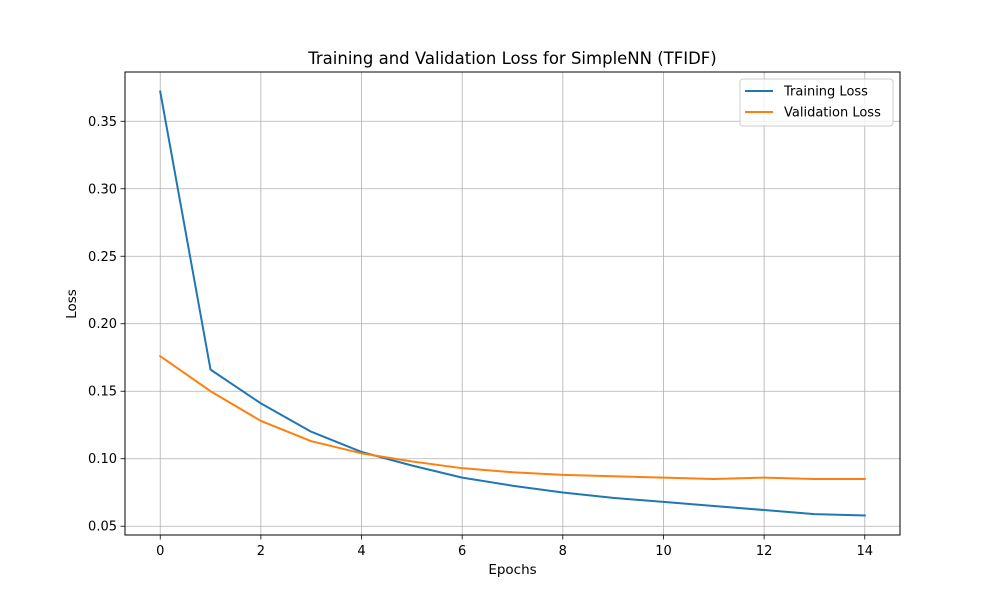 The image size is (1000, 604). Describe the element at coordinates (102, 189) in the screenshot. I see `y-tick-label: 0.30` at that location.